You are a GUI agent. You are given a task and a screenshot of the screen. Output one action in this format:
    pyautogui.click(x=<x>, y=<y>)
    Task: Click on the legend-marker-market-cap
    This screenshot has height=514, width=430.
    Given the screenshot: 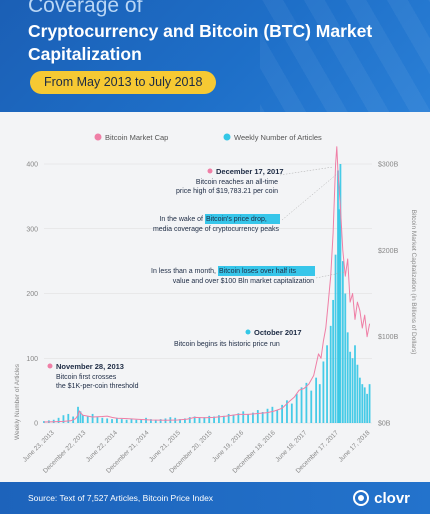 What is the action you would take?
    pyautogui.click(x=98, y=137)
    